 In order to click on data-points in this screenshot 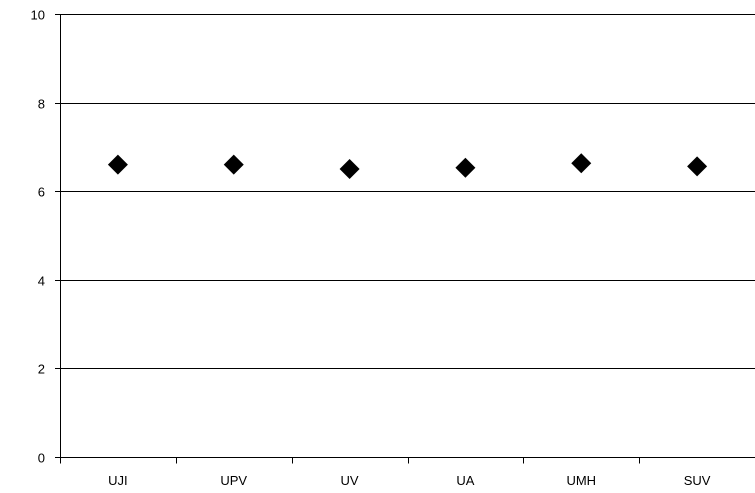, I will do `click(407, 166)`.